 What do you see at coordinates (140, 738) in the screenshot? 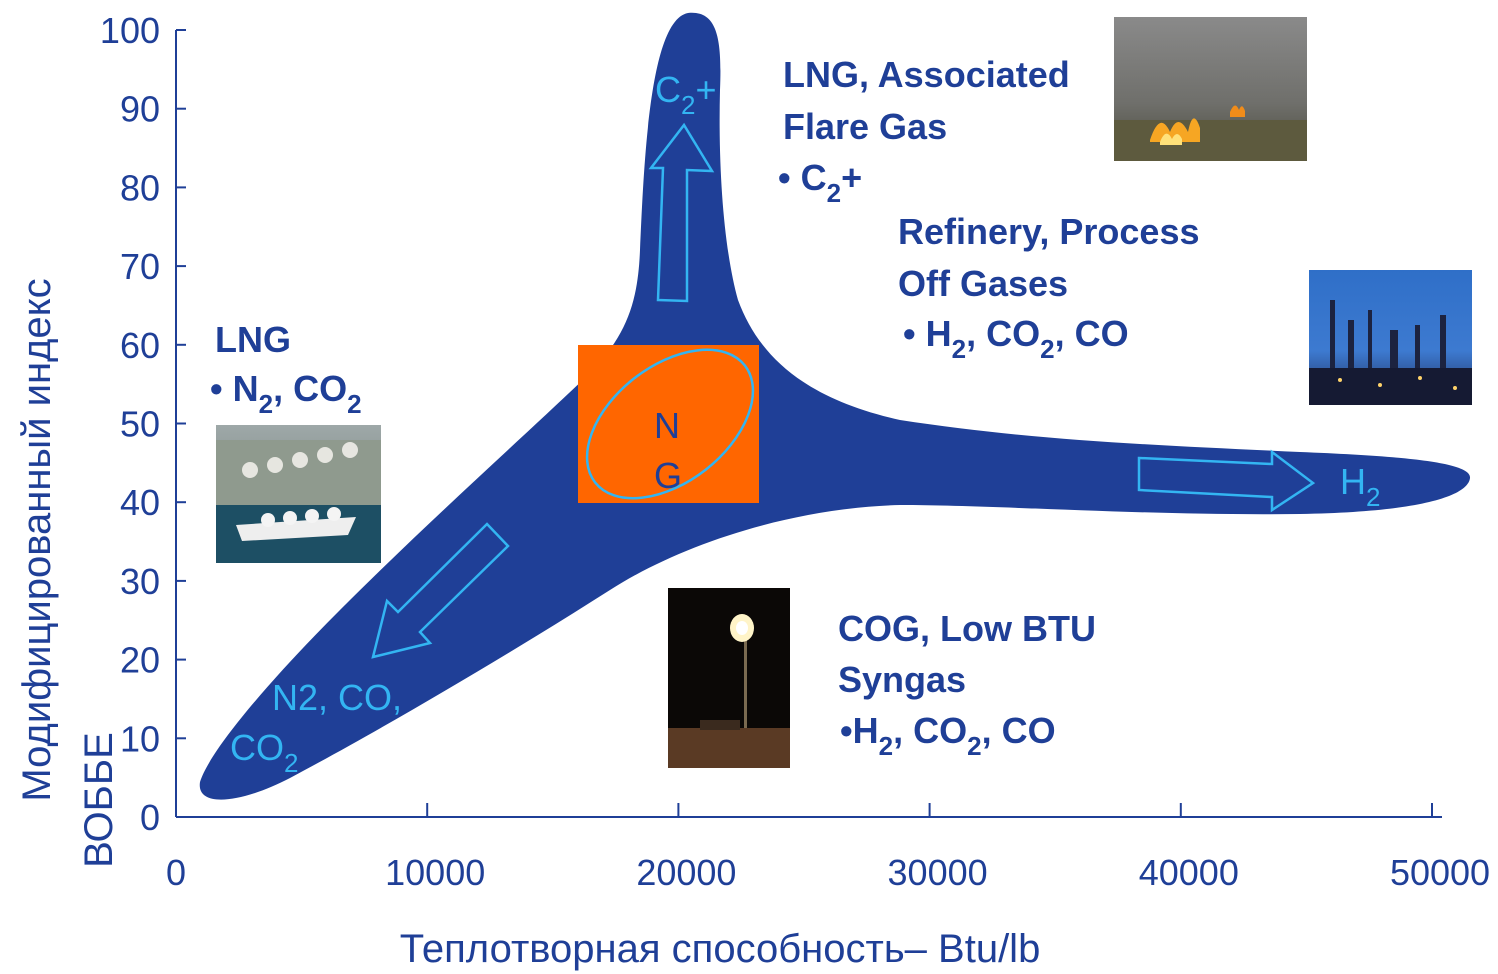
I see `y-tick-label: 10` at bounding box center [140, 738].